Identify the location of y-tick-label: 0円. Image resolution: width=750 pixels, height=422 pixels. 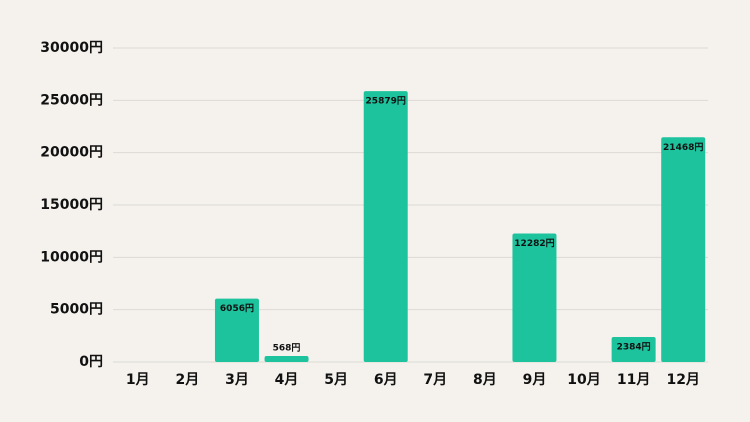
(91, 362).